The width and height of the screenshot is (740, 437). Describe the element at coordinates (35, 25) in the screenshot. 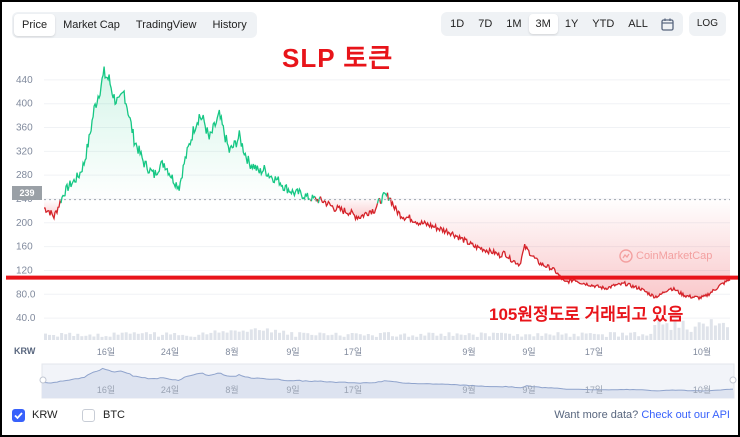

I see `tab-price: Price` at that location.